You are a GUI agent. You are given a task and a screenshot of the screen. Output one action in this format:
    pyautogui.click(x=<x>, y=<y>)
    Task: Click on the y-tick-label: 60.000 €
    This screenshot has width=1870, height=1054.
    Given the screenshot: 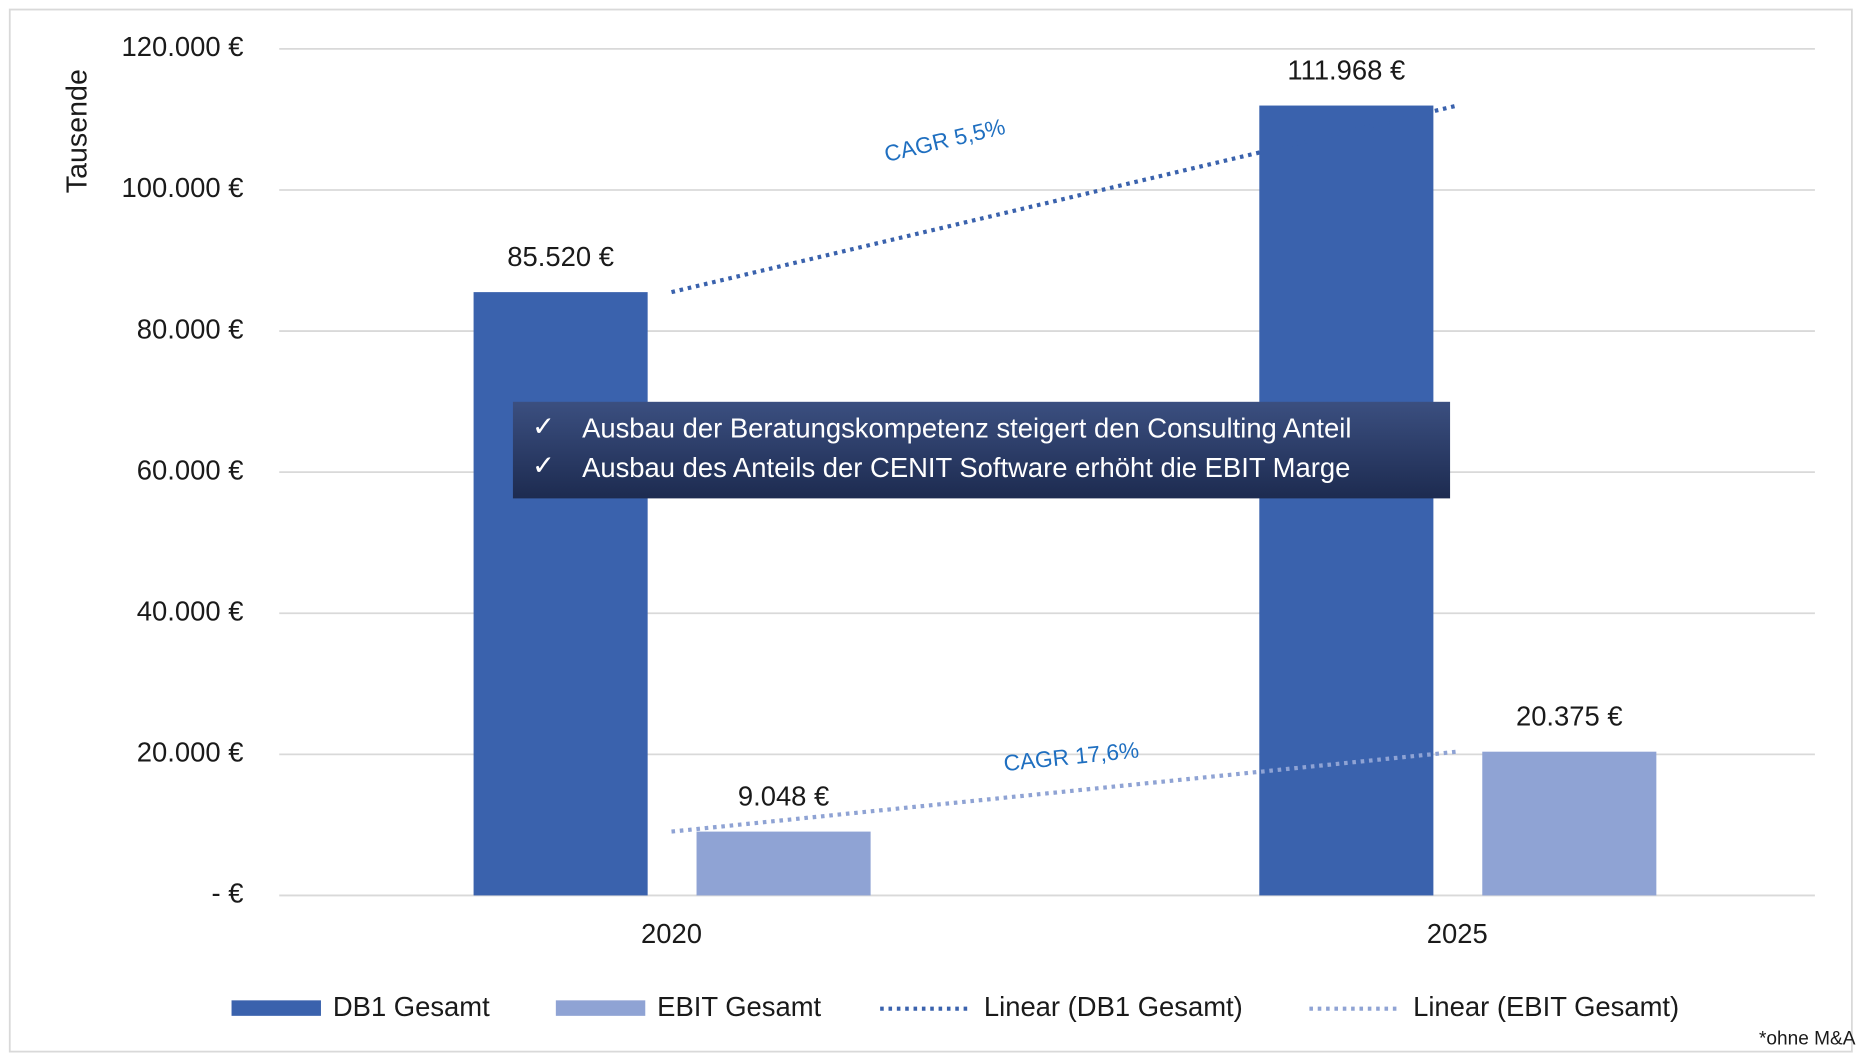 What is the action you would take?
    pyautogui.click(x=190, y=469)
    